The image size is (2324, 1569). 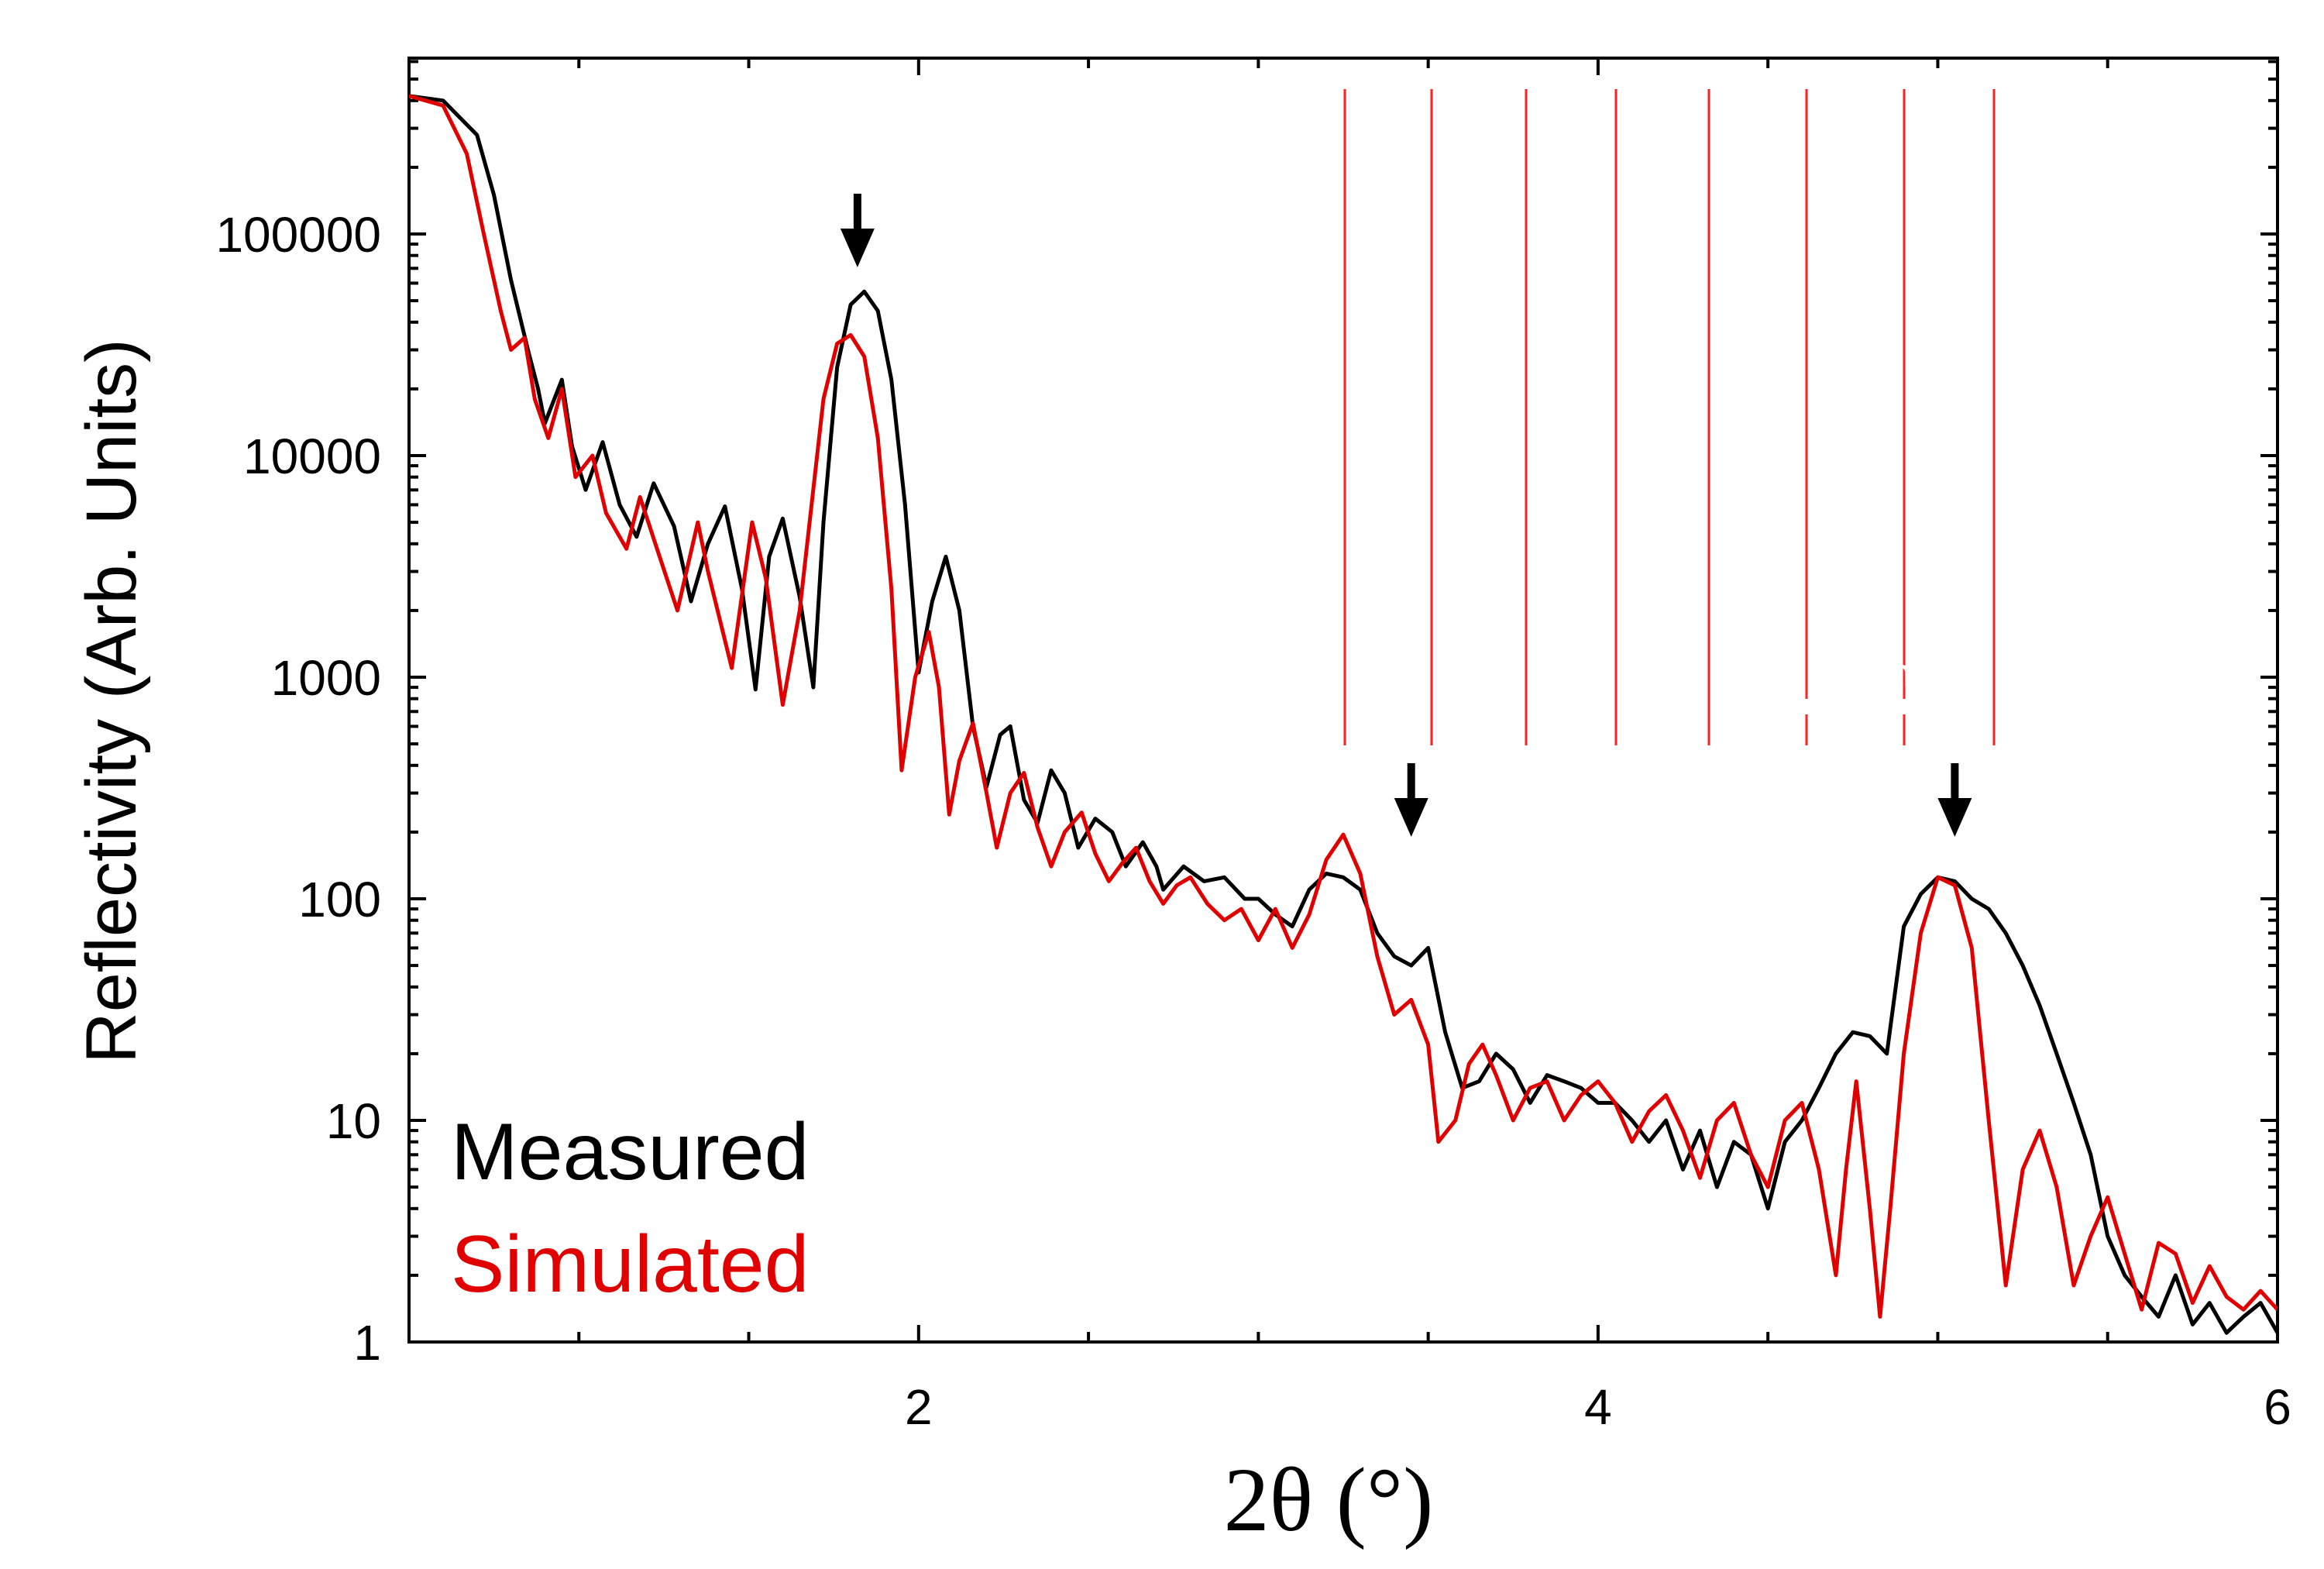 I want to click on x-axis-tick-labels: 2 4 6, so click(x=1598, y=1407).